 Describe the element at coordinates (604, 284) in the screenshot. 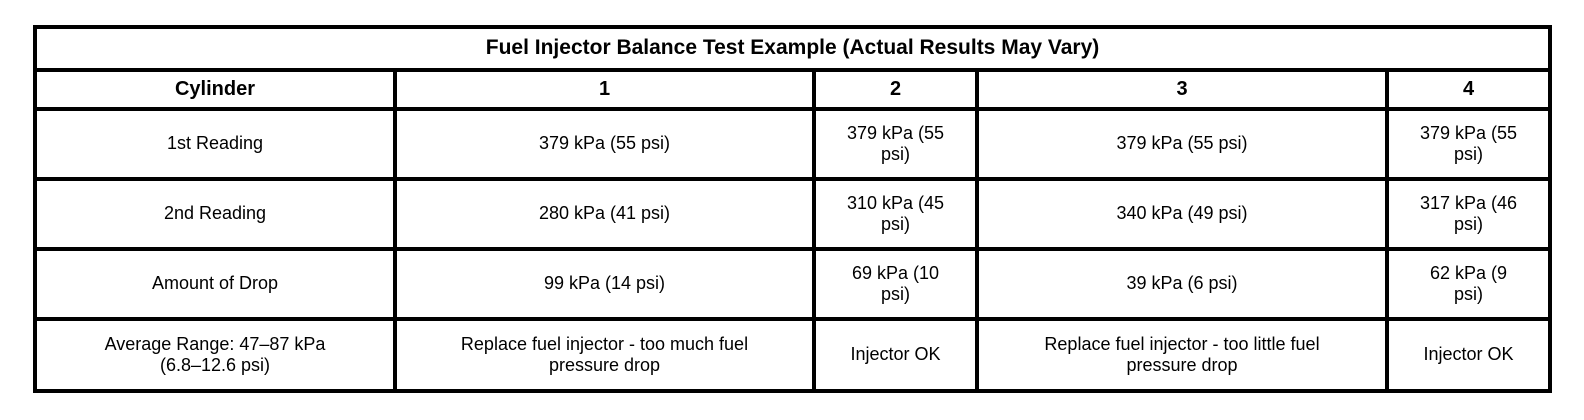

I see `cell-amount-of-drop-cyl-1: 99 kPa (14 psi)` at that location.